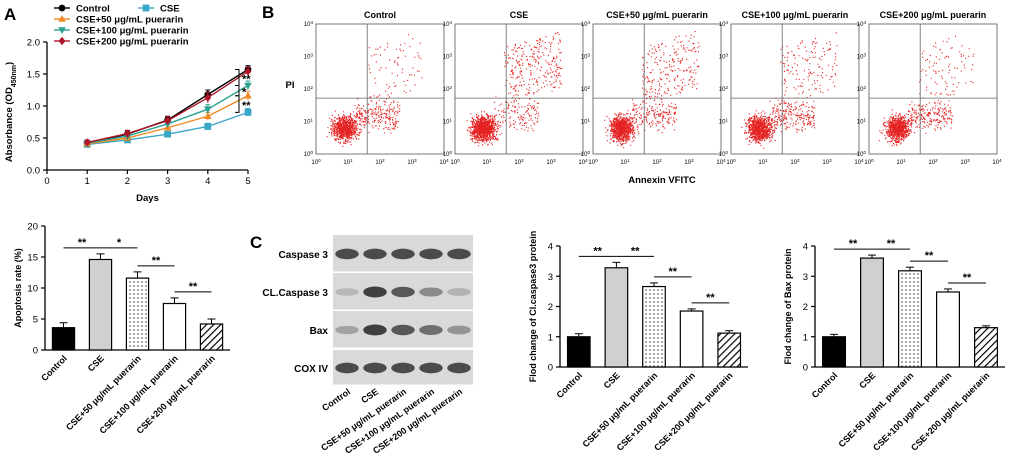 The height and width of the screenshot is (462, 1020). What do you see at coordinates (119, 243) in the screenshot?
I see `significance-label: *` at bounding box center [119, 243].